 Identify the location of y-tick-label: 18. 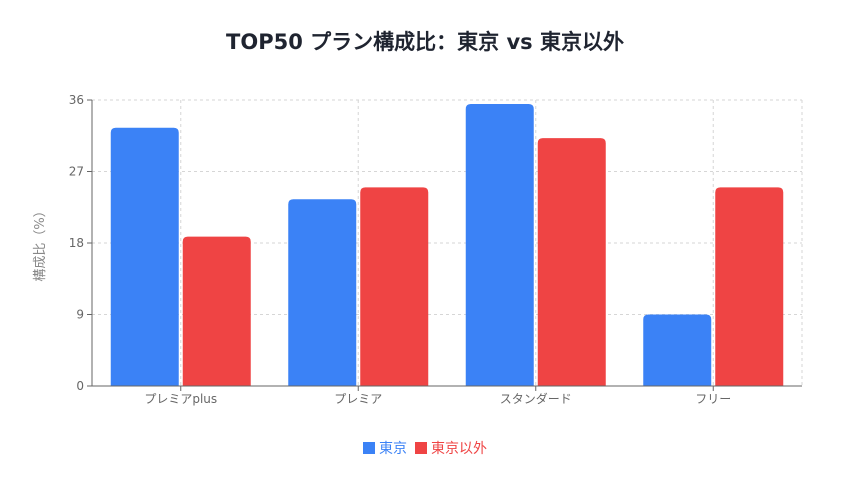
(76, 243).